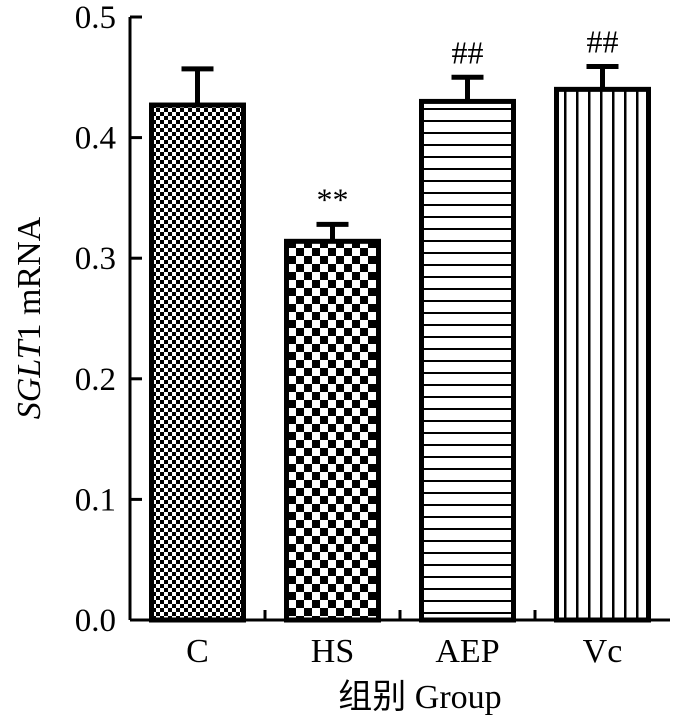 The height and width of the screenshot is (721, 700). Describe the element at coordinates (95, 139) in the screenshot. I see `y-tick-label: 0.4` at that location.